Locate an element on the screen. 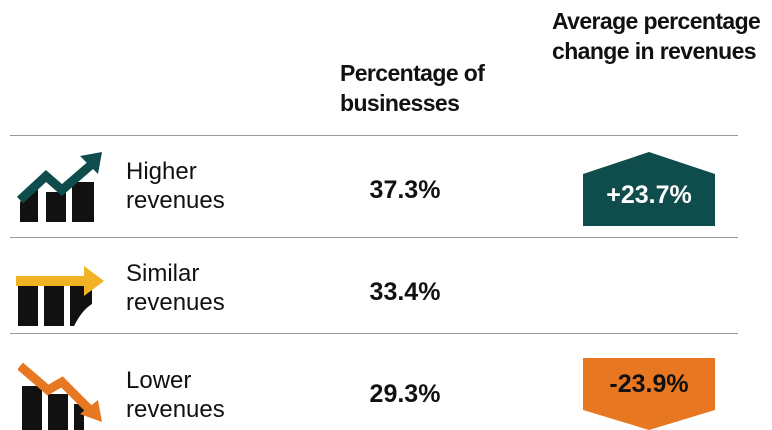 This screenshot has width=772, height=430. column-header: Average percentage change in revenues is located at coordinates (656, 36).